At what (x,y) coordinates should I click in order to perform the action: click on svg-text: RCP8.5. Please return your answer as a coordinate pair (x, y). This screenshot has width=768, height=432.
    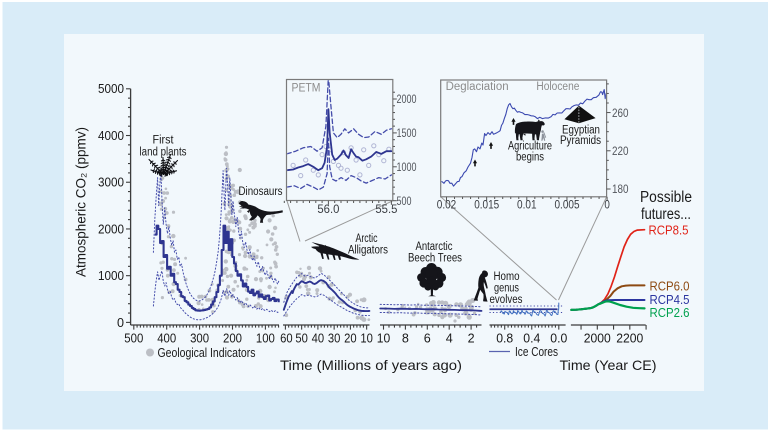
    Looking at the image, I should click on (669, 230).